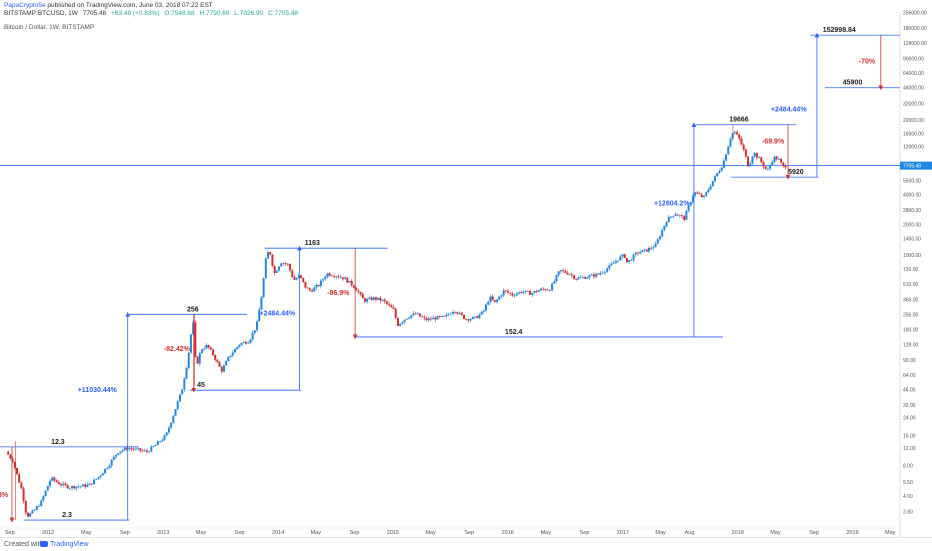  I want to click on y-tick-label: 22000.00, so click(913, 121).